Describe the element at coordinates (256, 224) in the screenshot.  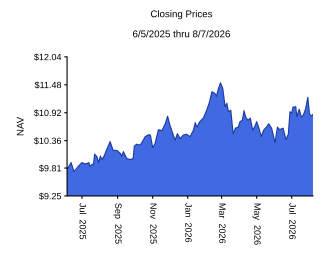
I see `x-tick-label: May 2026` at that location.